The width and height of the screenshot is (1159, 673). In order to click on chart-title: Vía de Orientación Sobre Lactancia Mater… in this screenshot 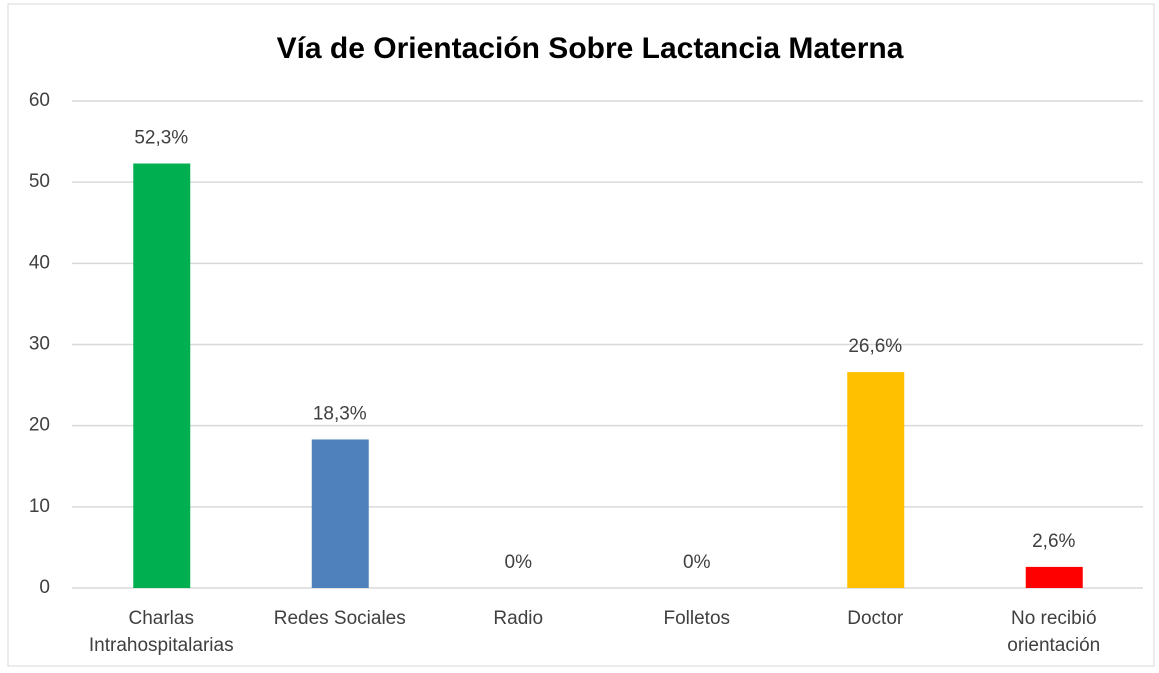, I will do `click(590, 48)`.